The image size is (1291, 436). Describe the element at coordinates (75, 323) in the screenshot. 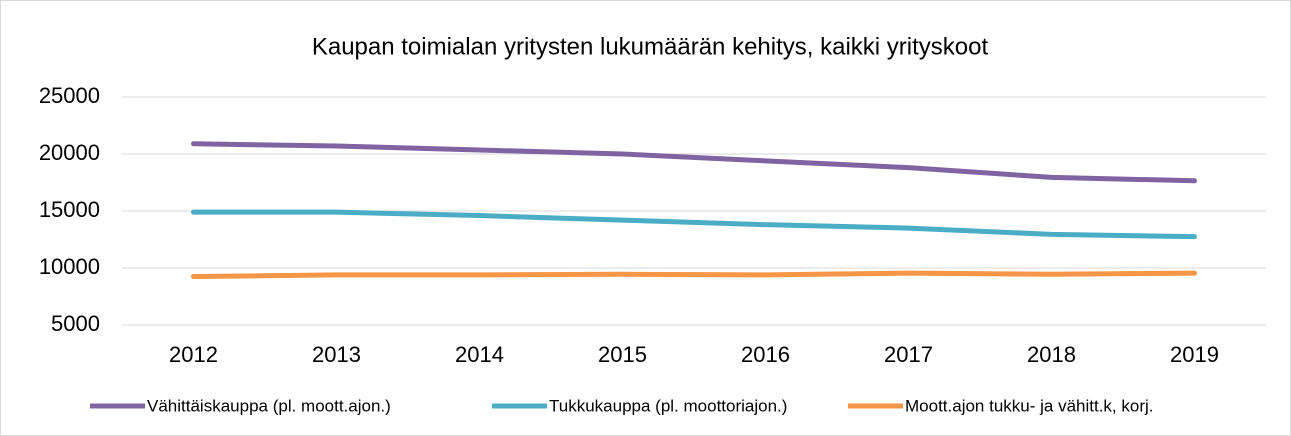

I see `y-tick-label: 5000` at that location.